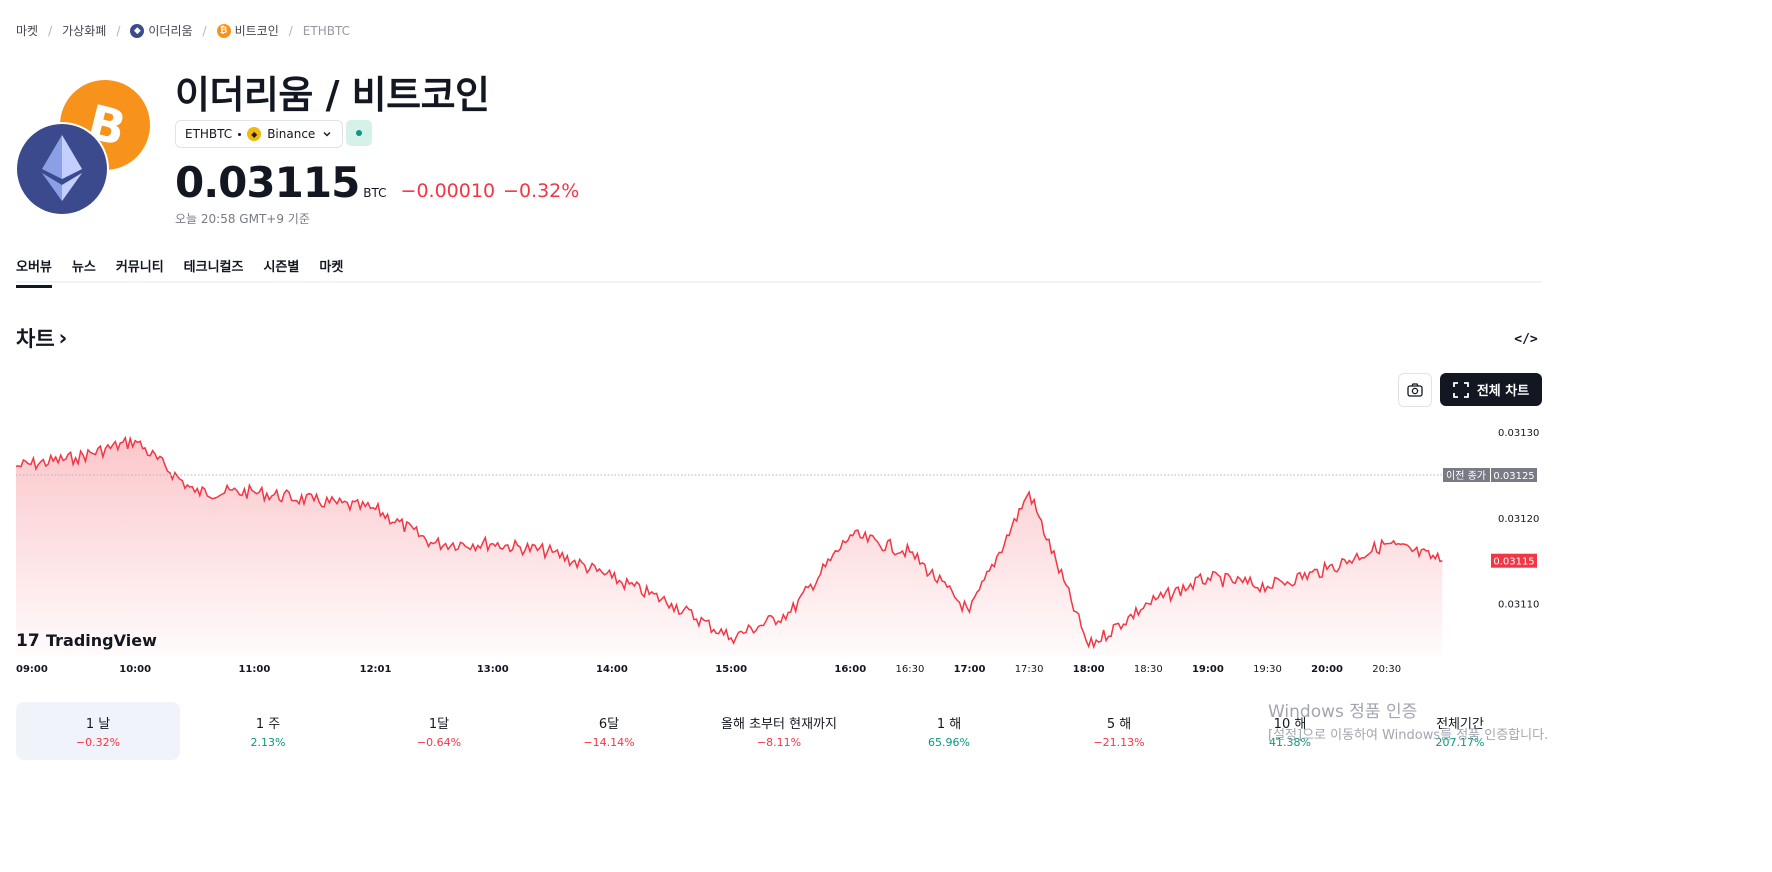 This screenshot has height=872, width=1772. I want to click on period-label: 1 해, so click(949, 724).